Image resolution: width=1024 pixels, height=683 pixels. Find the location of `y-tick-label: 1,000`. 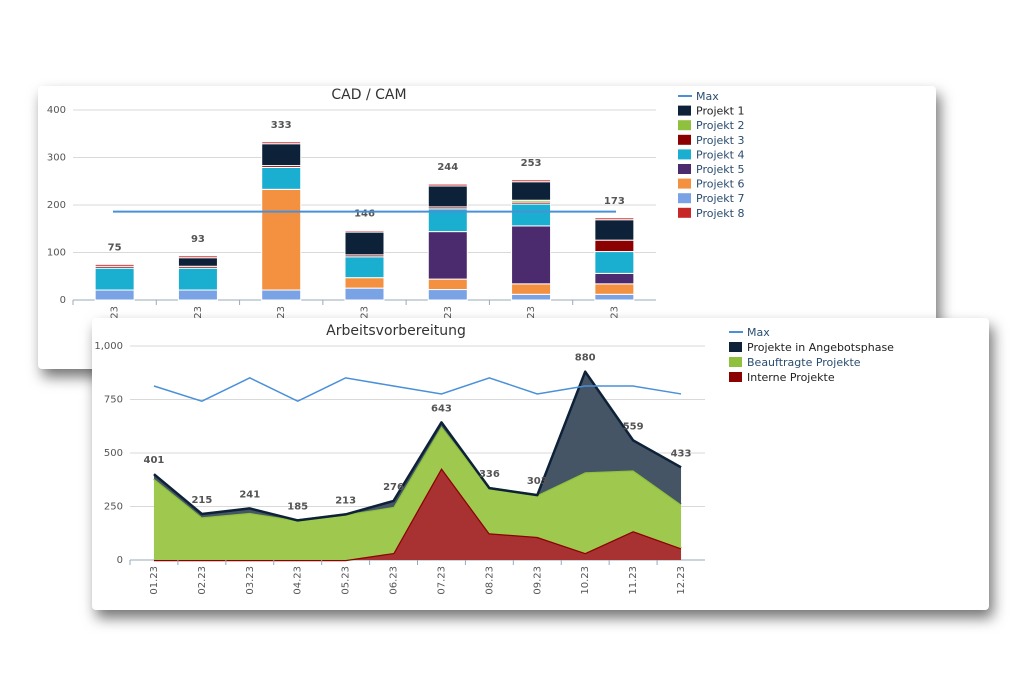

y-tick-label: 1,000 is located at coordinates (108, 346).